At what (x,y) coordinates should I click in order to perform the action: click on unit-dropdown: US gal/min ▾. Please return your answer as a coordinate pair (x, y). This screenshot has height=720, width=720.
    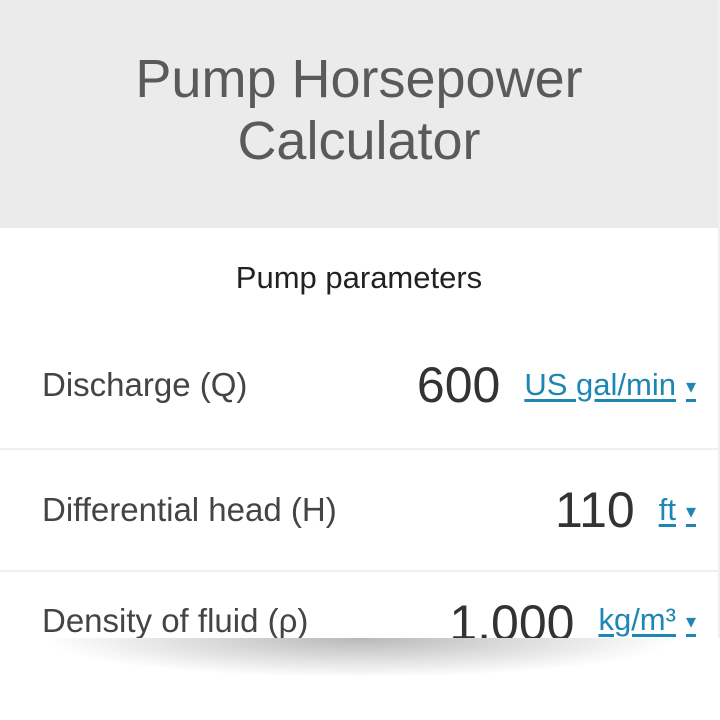
    Looking at the image, I should click on (610, 385).